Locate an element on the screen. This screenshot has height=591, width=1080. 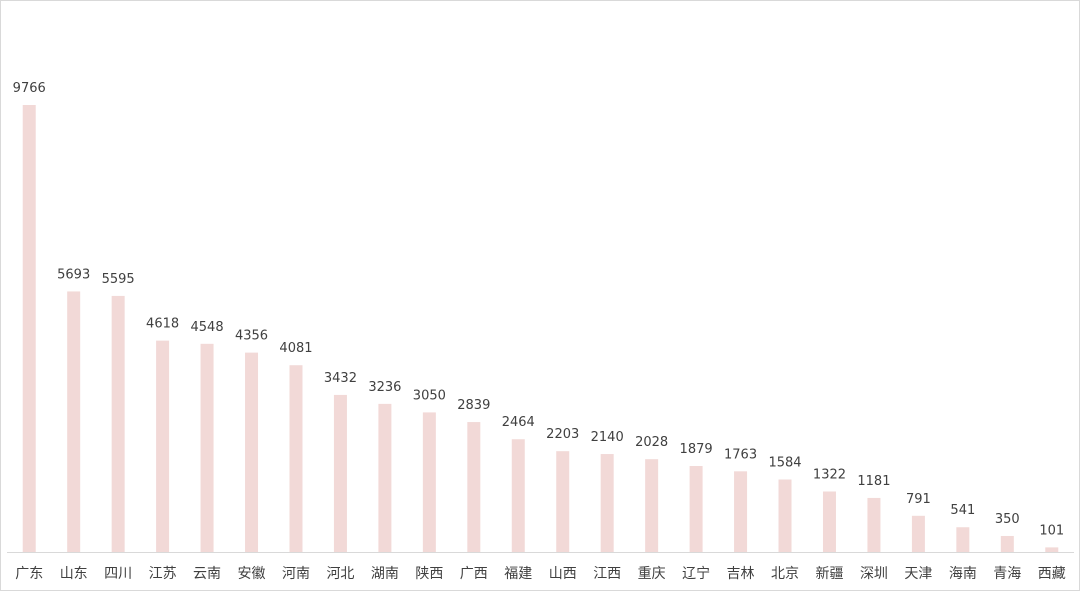
data-label: 9766 is located at coordinates (29, 88).